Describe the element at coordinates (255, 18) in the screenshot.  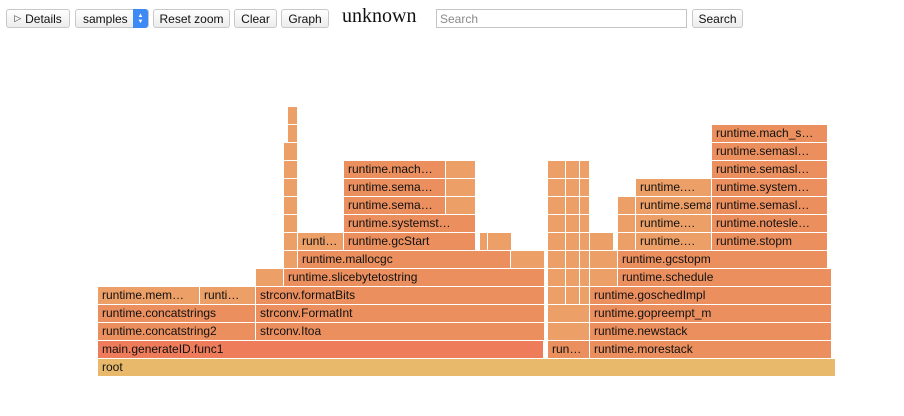
I see `clear-button: Clear` at that location.